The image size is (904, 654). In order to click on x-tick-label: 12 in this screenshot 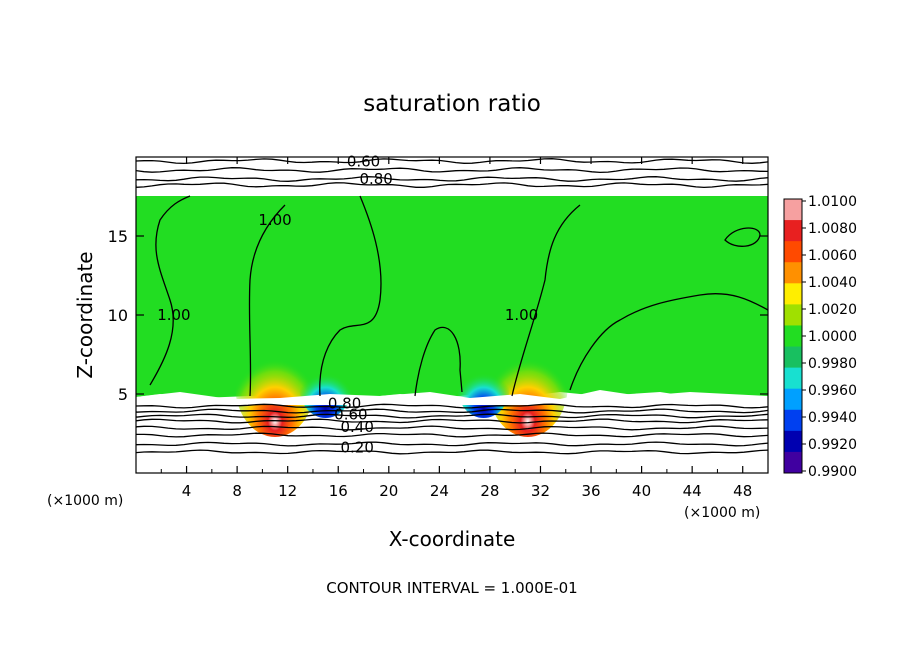, I will do `click(287, 491)`.